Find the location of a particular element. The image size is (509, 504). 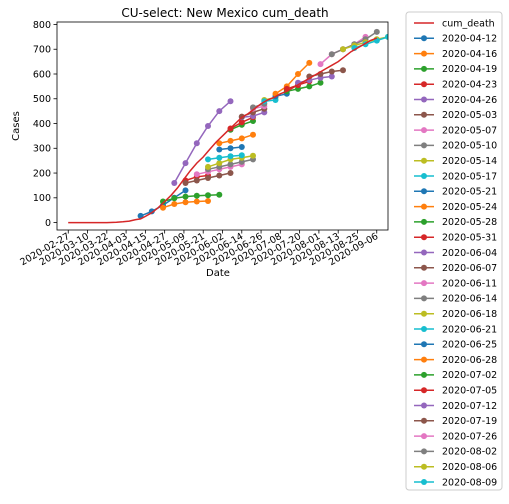

legend-entry-label: 2020-05-24 is located at coordinates (469, 207).